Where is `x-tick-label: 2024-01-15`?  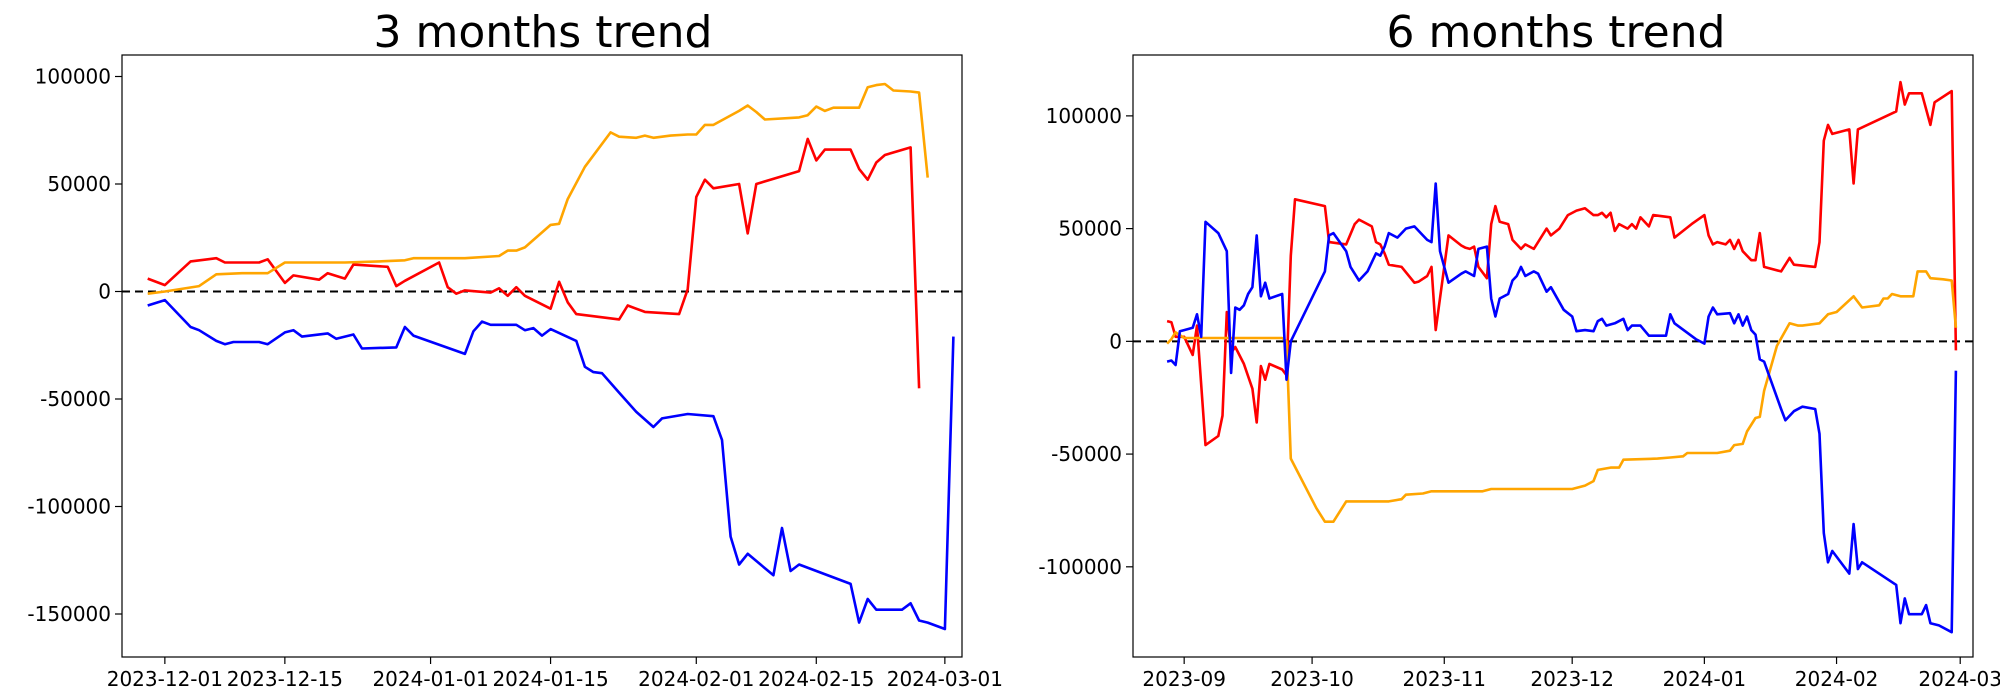
x-tick-label: 2024-01-15 is located at coordinates (550, 679).